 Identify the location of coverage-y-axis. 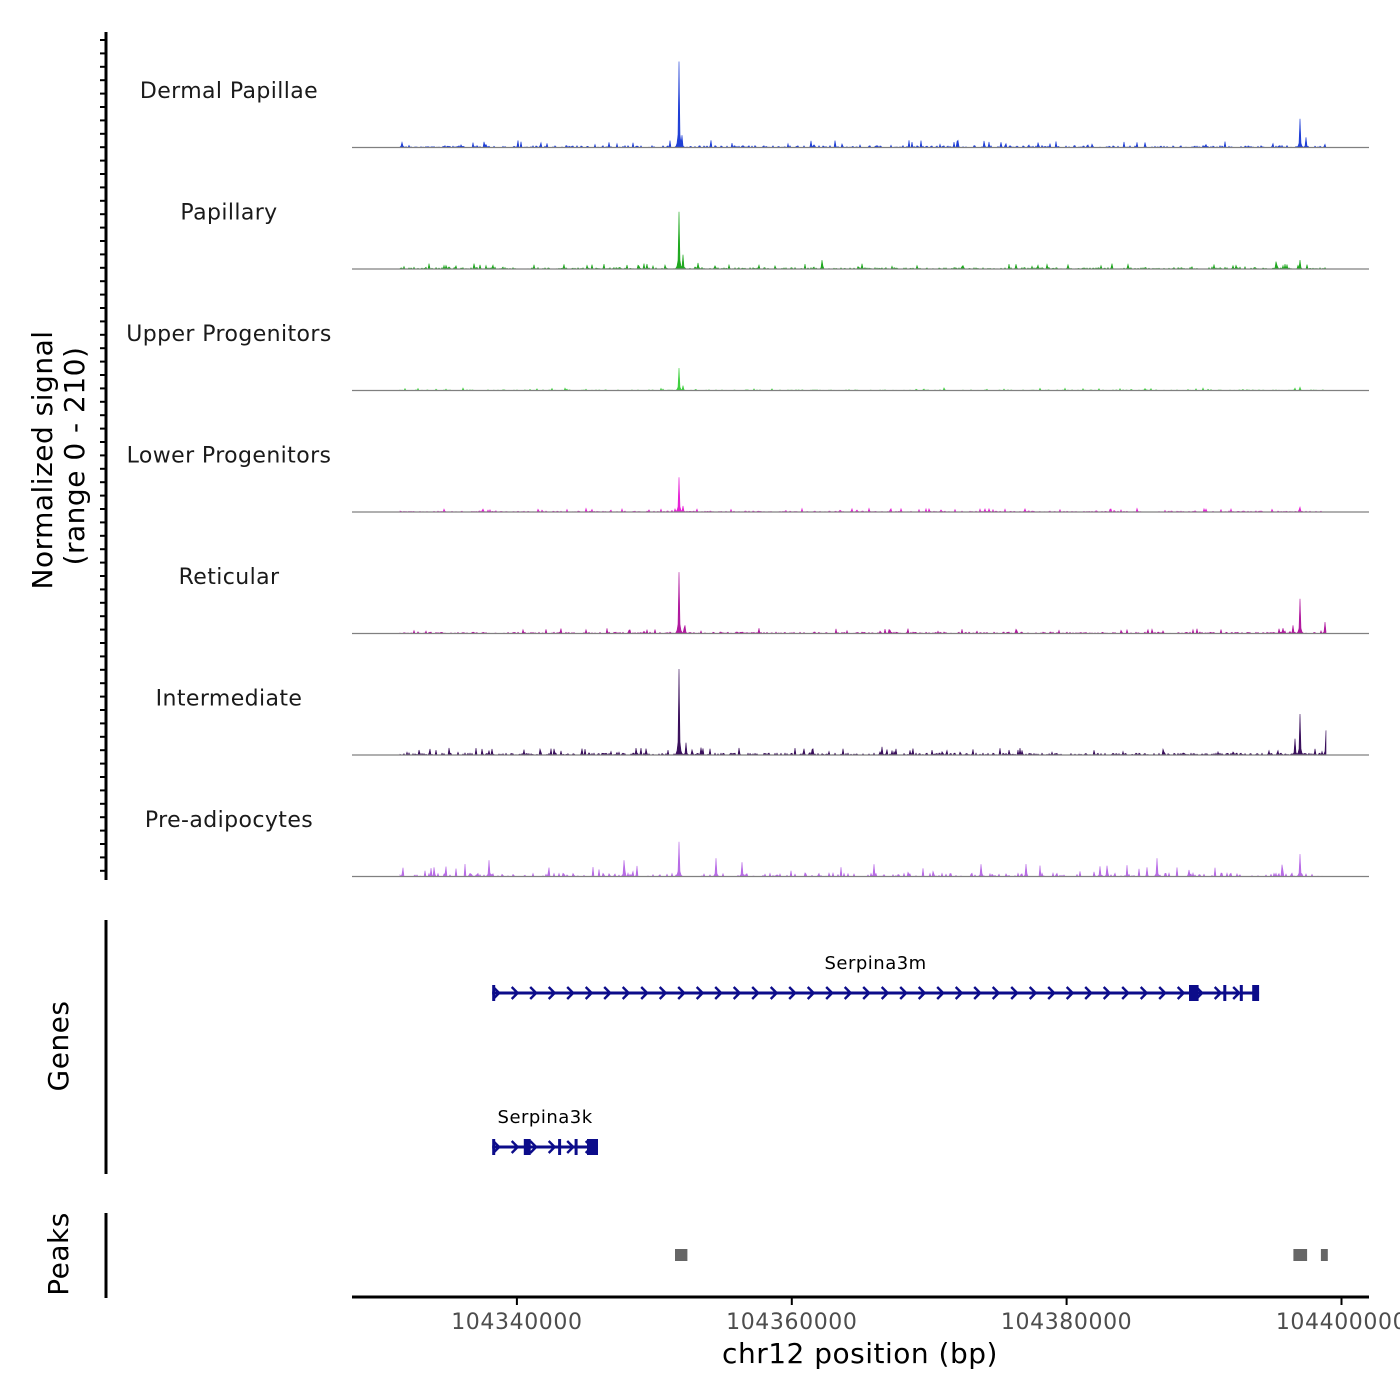
(104, 456).